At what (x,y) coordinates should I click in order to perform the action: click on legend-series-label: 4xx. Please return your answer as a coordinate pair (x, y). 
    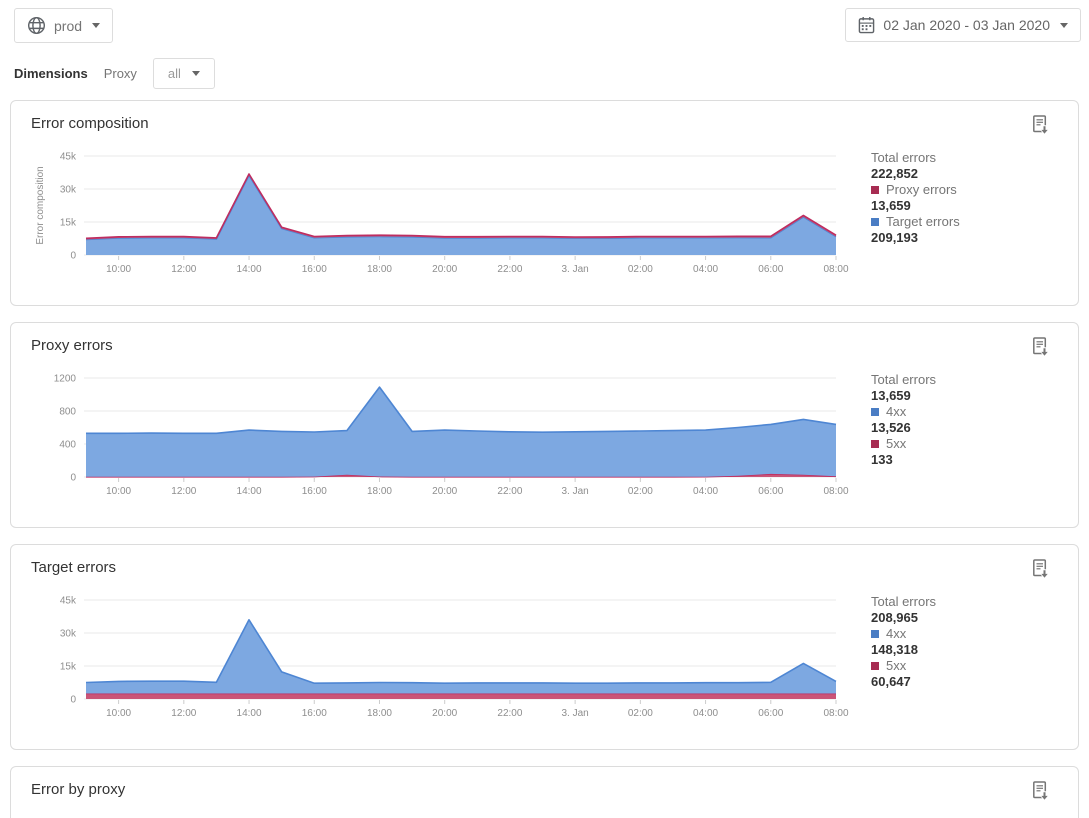
    Looking at the image, I should click on (896, 411).